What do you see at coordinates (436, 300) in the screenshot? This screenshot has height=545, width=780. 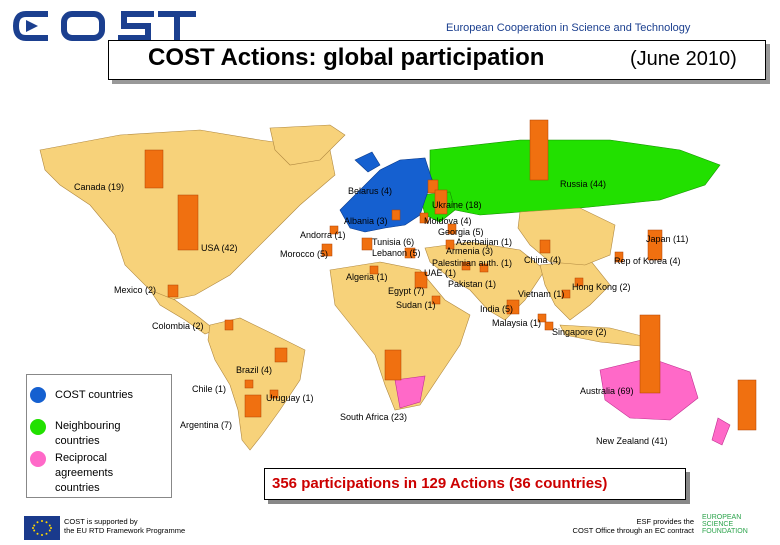 I see `bar-sudan` at bounding box center [436, 300].